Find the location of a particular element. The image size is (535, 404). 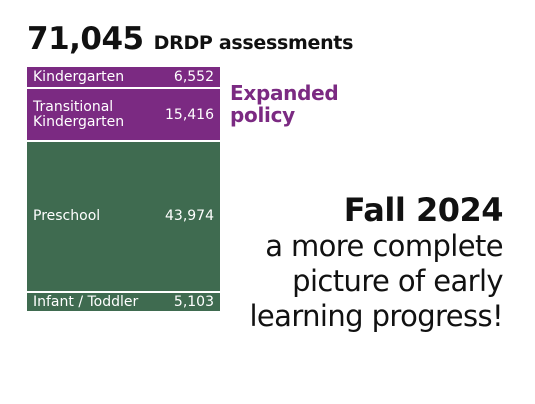

message-title: Fall 2024 is located at coordinates (423, 210).